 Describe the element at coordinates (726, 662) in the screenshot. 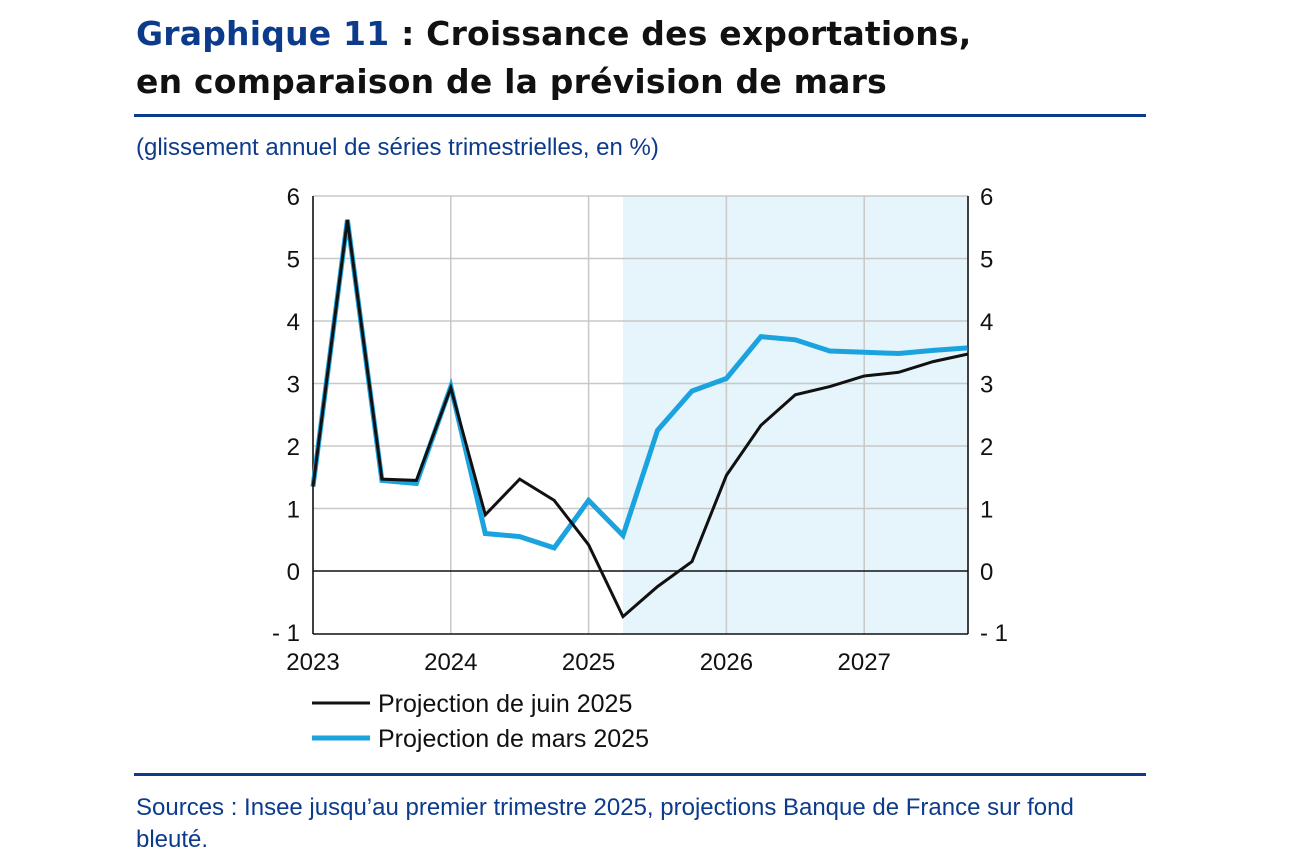

I see `x-tick-label: 2026` at that location.